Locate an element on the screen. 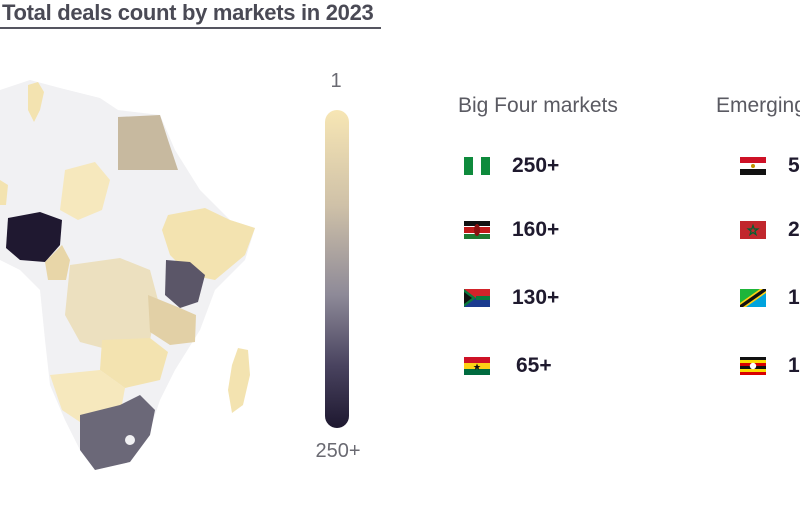 The height and width of the screenshot is (523, 800). egypt-flag-icon is located at coordinates (753, 166).